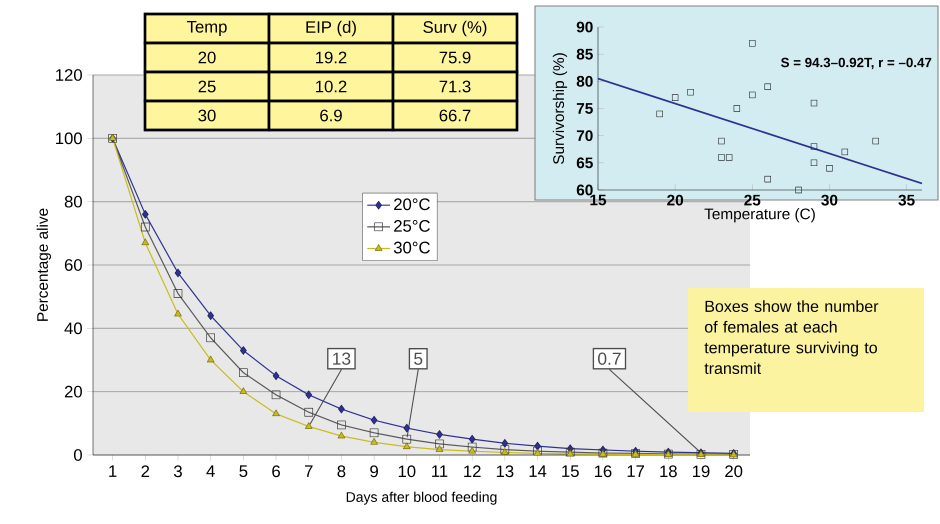  I want to click on x-axis-title: Temperature (C), so click(759, 215).